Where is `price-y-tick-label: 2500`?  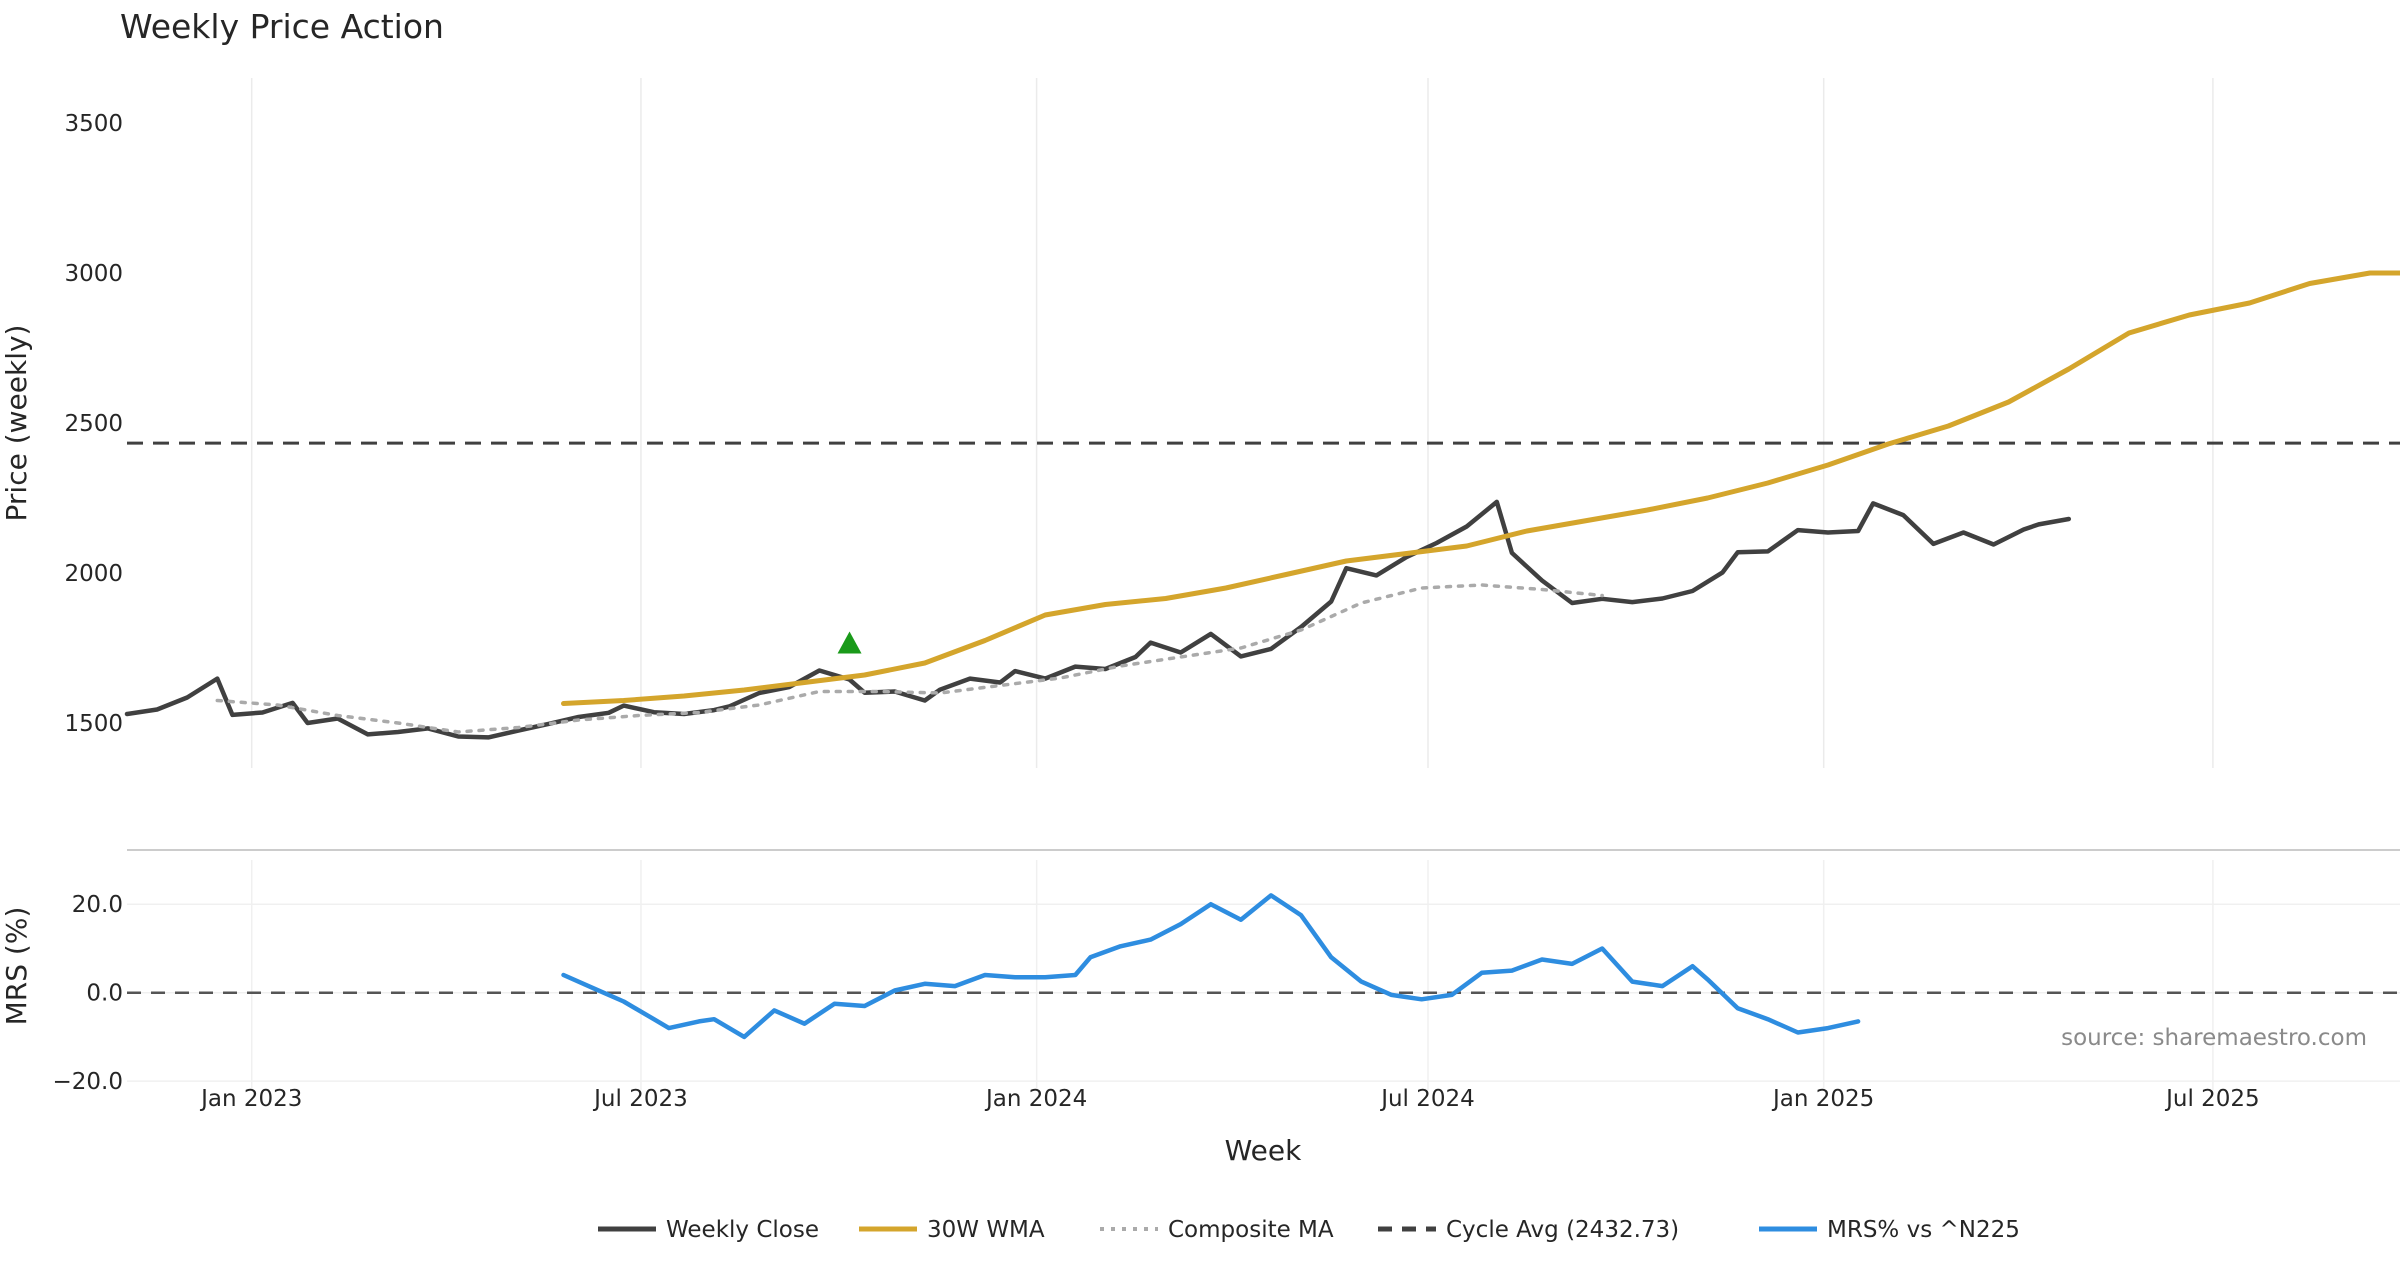 price-y-tick-label: 2500 is located at coordinates (93, 424).